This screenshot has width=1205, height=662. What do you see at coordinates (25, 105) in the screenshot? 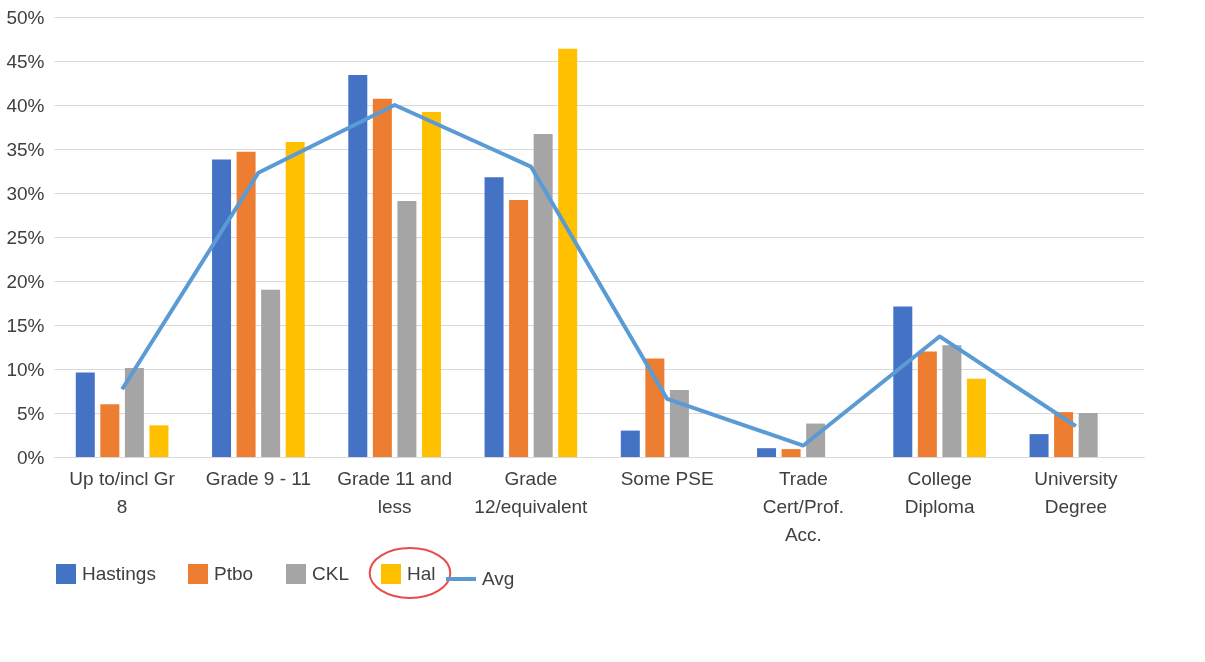
I see `y-tick-label: 40%` at bounding box center [25, 105].